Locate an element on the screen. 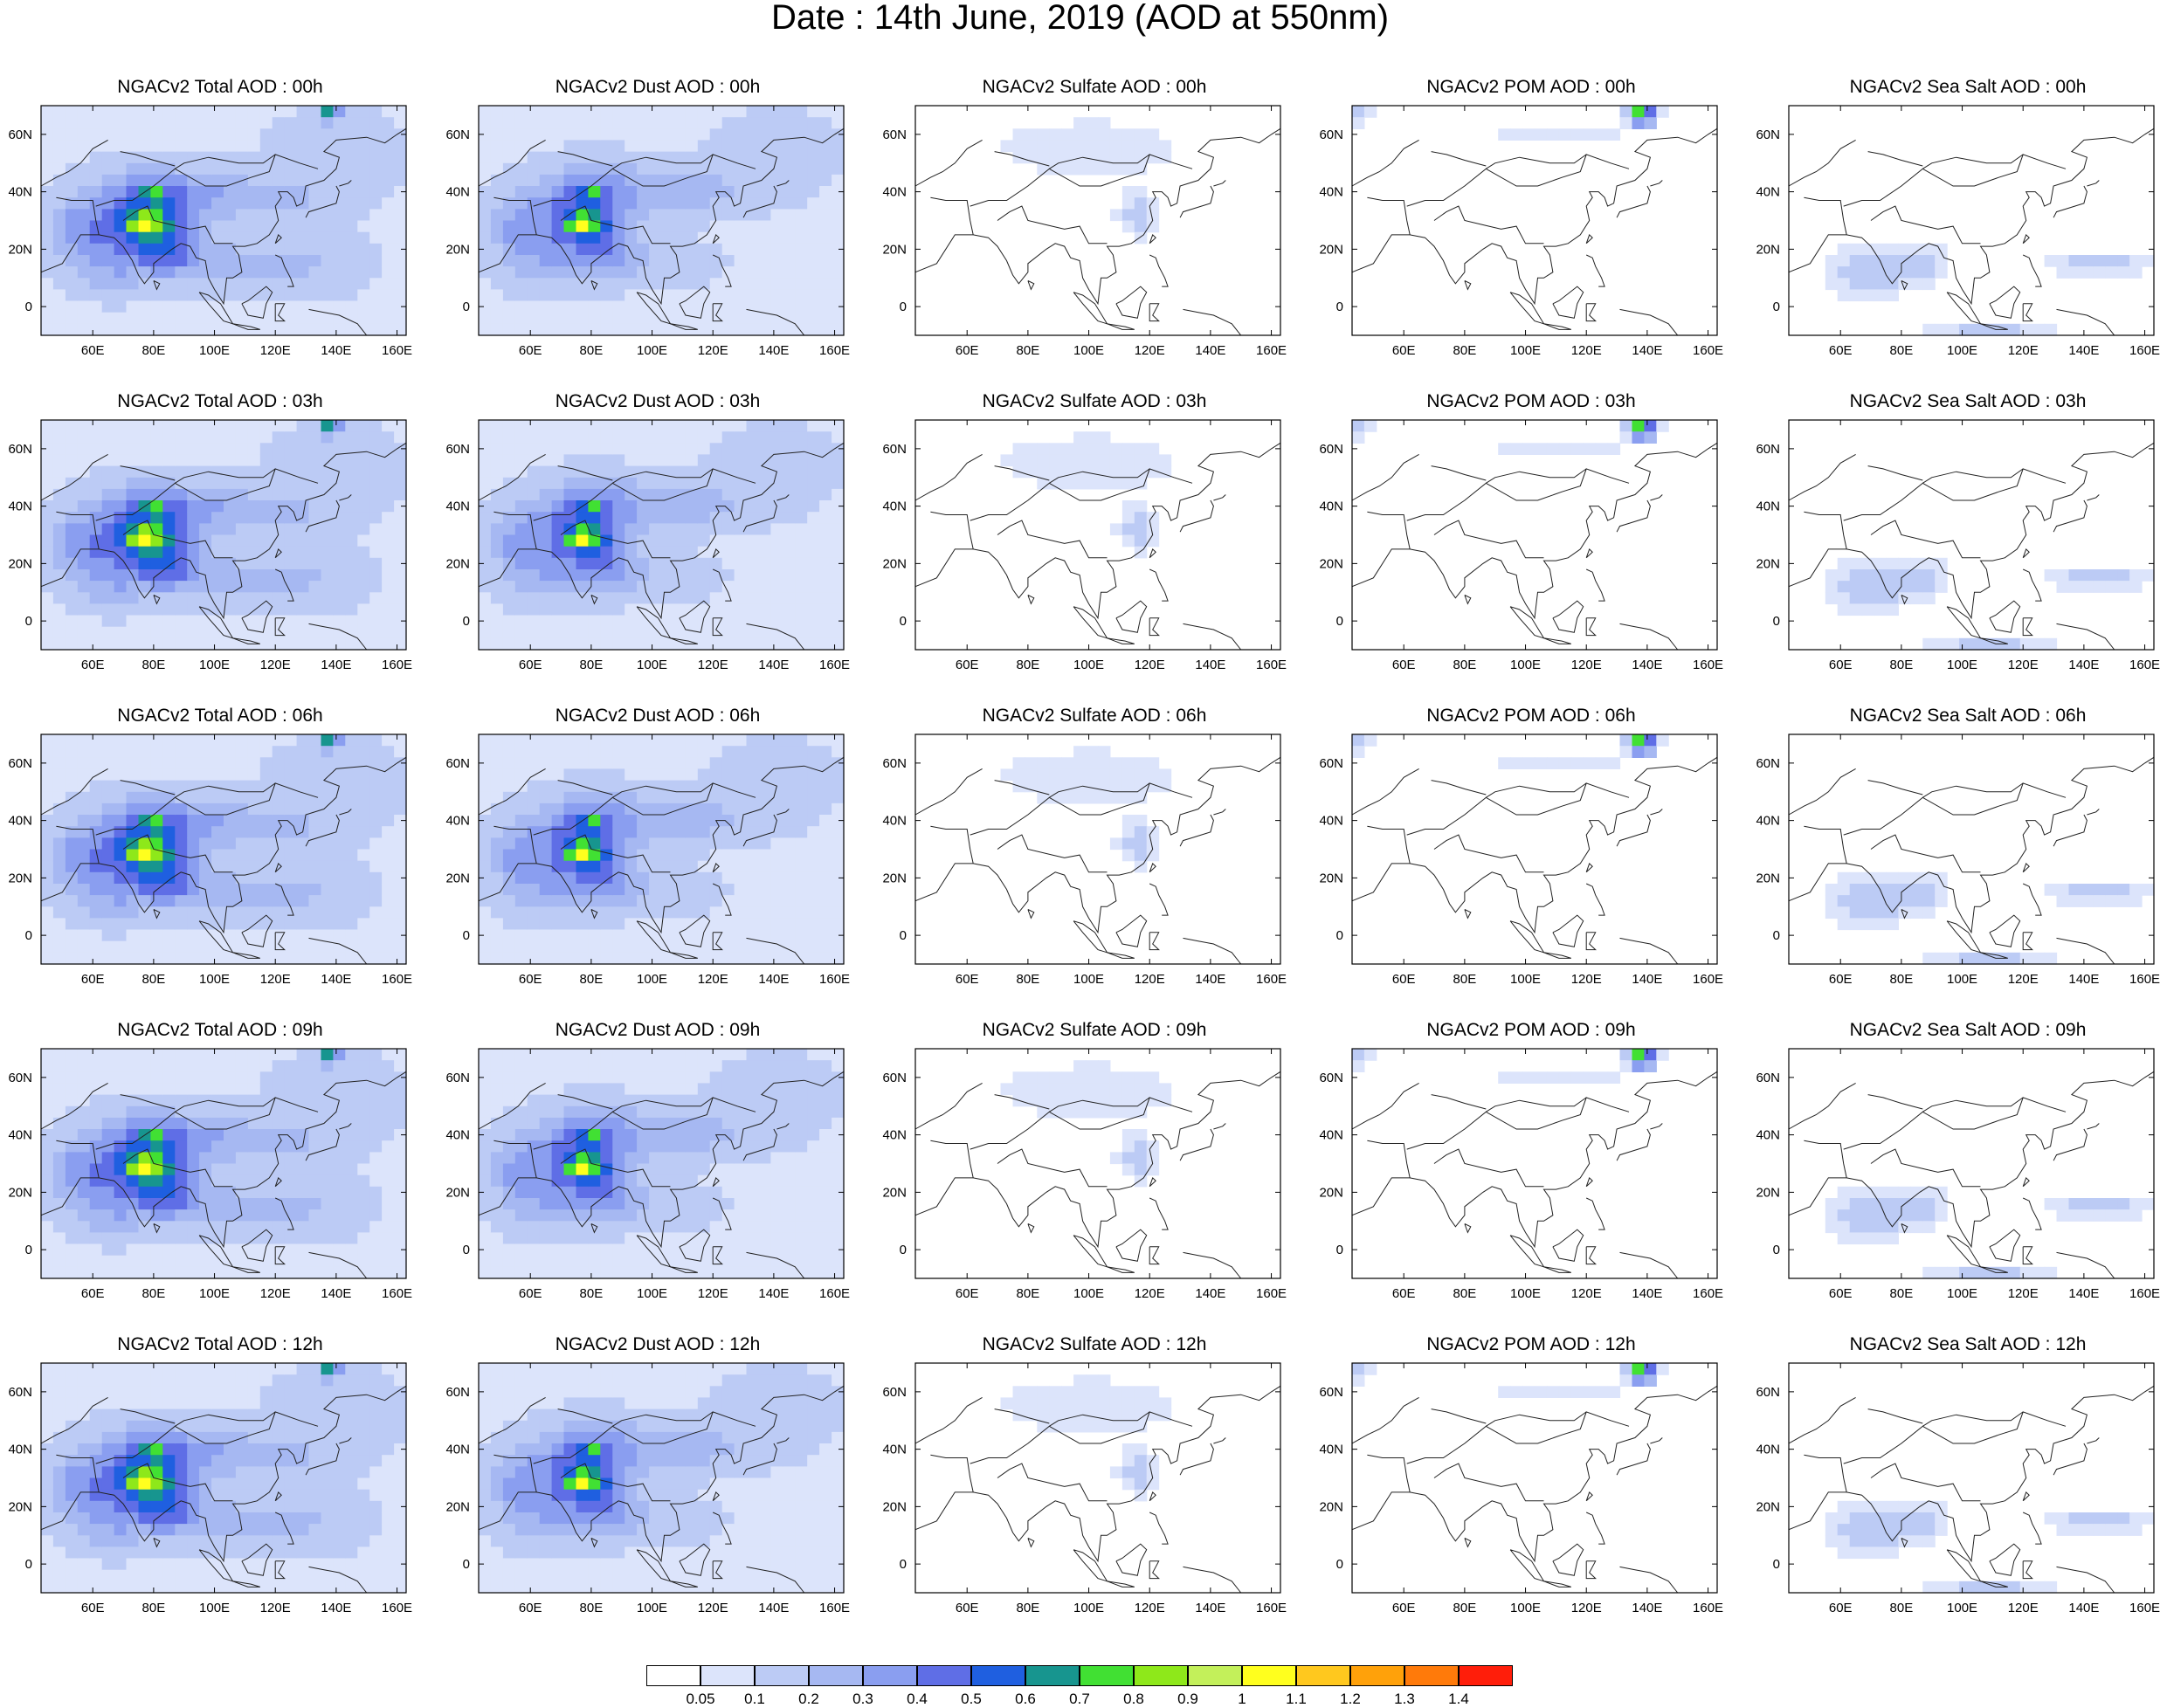 The height and width of the screenshot is (1708, 2160). panel-title: NGACv2 Sea Salt AOD : 06h is located at coordinates (1968, 716).